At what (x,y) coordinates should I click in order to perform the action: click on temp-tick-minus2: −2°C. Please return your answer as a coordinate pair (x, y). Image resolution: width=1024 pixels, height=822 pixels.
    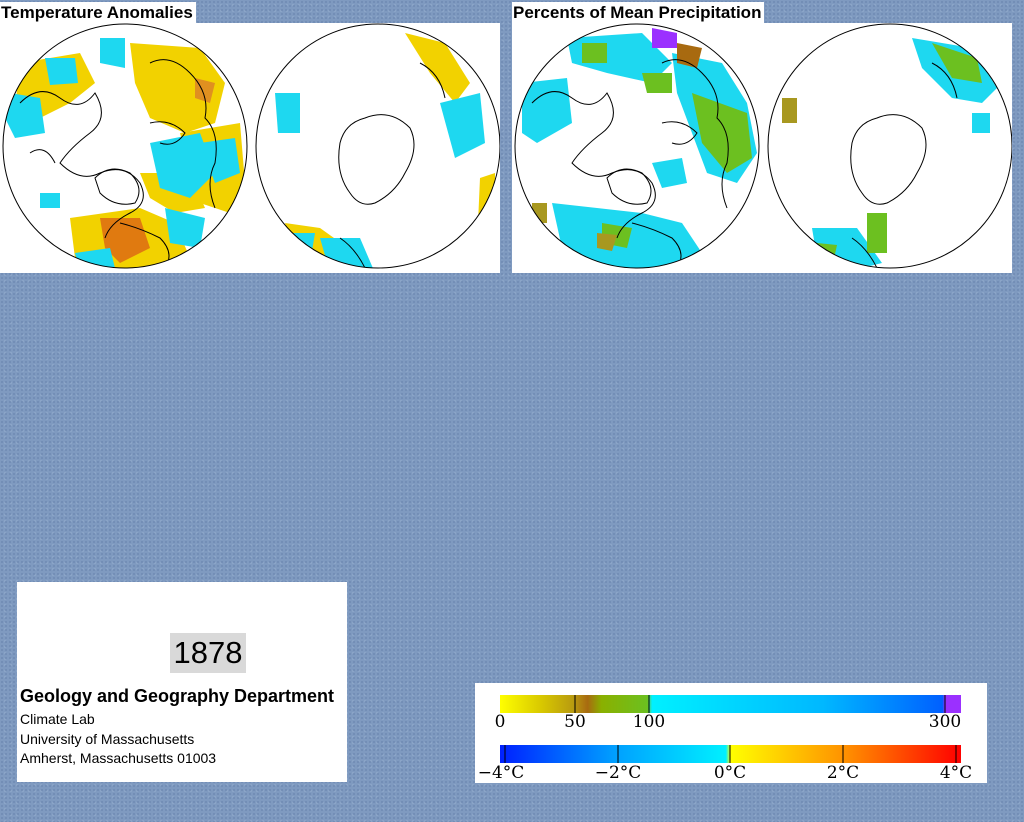
    Looking at the image, I should click on (618, 773).